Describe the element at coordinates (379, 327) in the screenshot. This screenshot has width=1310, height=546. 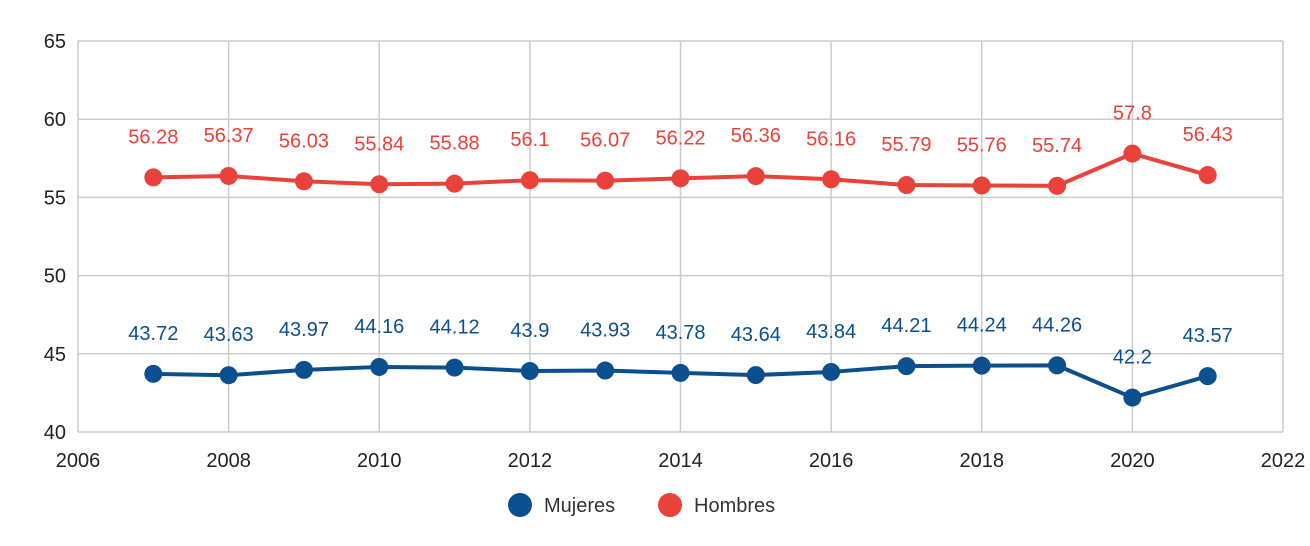
I see `data-label: 44.16` at that location.